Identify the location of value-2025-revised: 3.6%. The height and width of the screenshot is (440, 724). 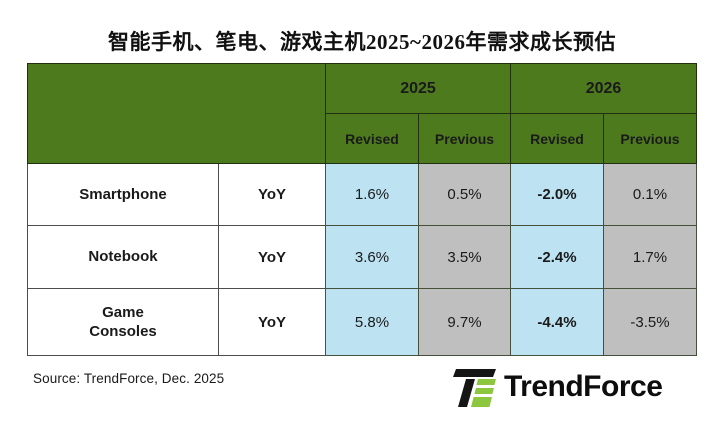
(372, 257).